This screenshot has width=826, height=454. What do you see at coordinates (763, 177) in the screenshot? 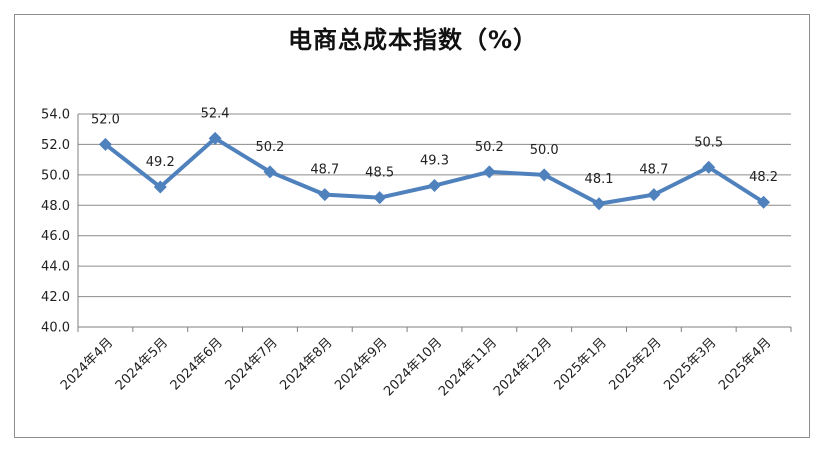
I see `data-label: 48.2` at bounding box center [763, 177].